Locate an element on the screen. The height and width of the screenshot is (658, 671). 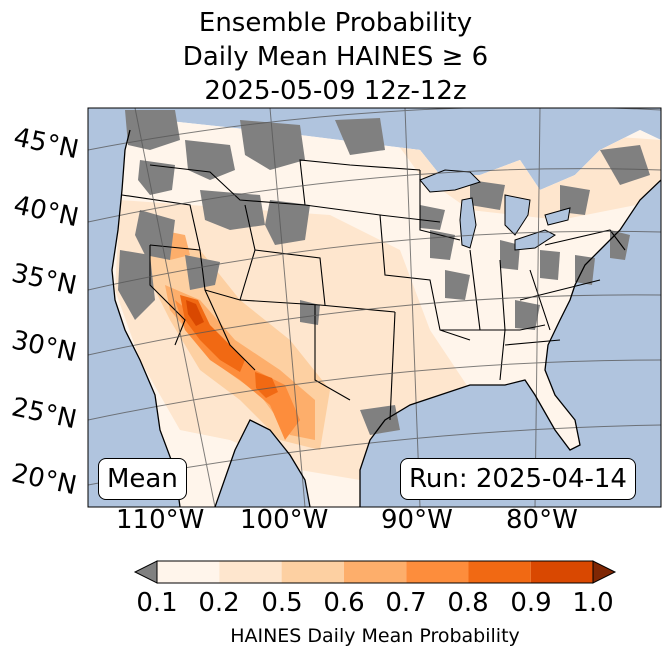
colorbar-tick-label: 0.9 is located at coordinates (531, 603).